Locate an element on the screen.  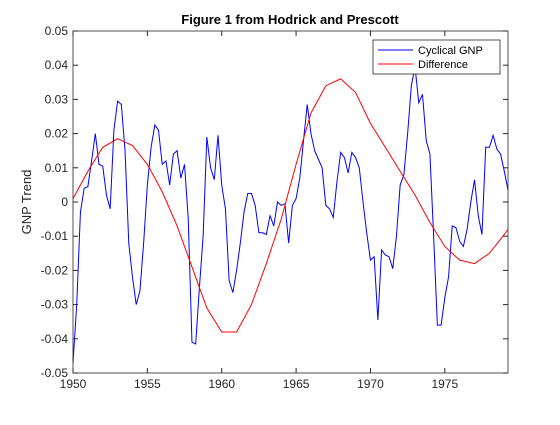
y-tick-label: 0.02 is located at coordinates (57, 134).